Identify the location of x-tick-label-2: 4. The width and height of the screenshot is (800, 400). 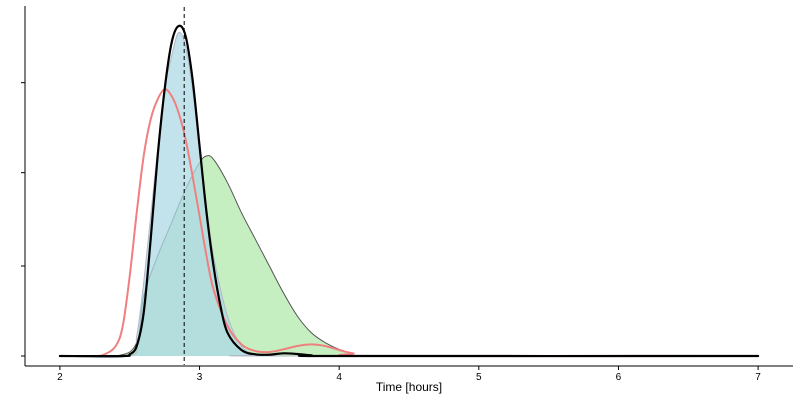
(339, 377).